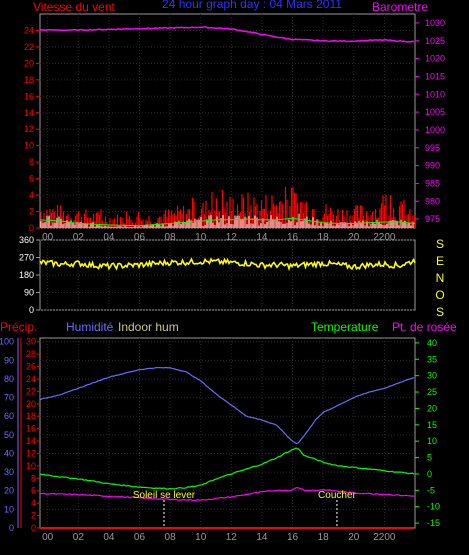  Describe the element at coordinates (31, 379) in the screenshot. I see `precip-y-tick-label: 24` at that location.